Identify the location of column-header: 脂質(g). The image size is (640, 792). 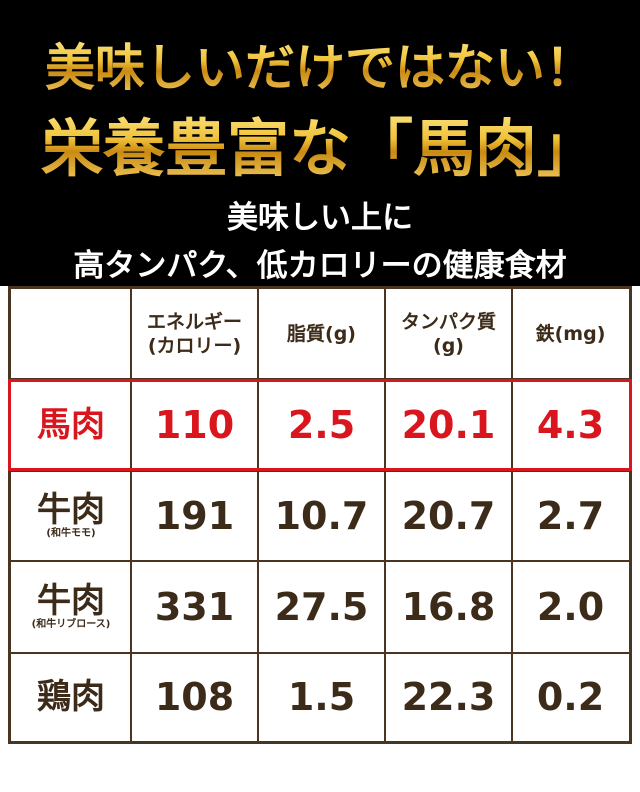
(321, 334).